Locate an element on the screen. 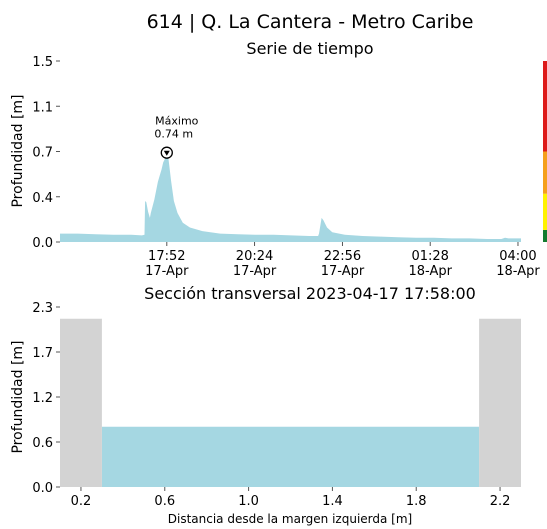 This screenshot has width=547, height=529. y-tick-label: 0.4 is located at coordinates (42, 198).